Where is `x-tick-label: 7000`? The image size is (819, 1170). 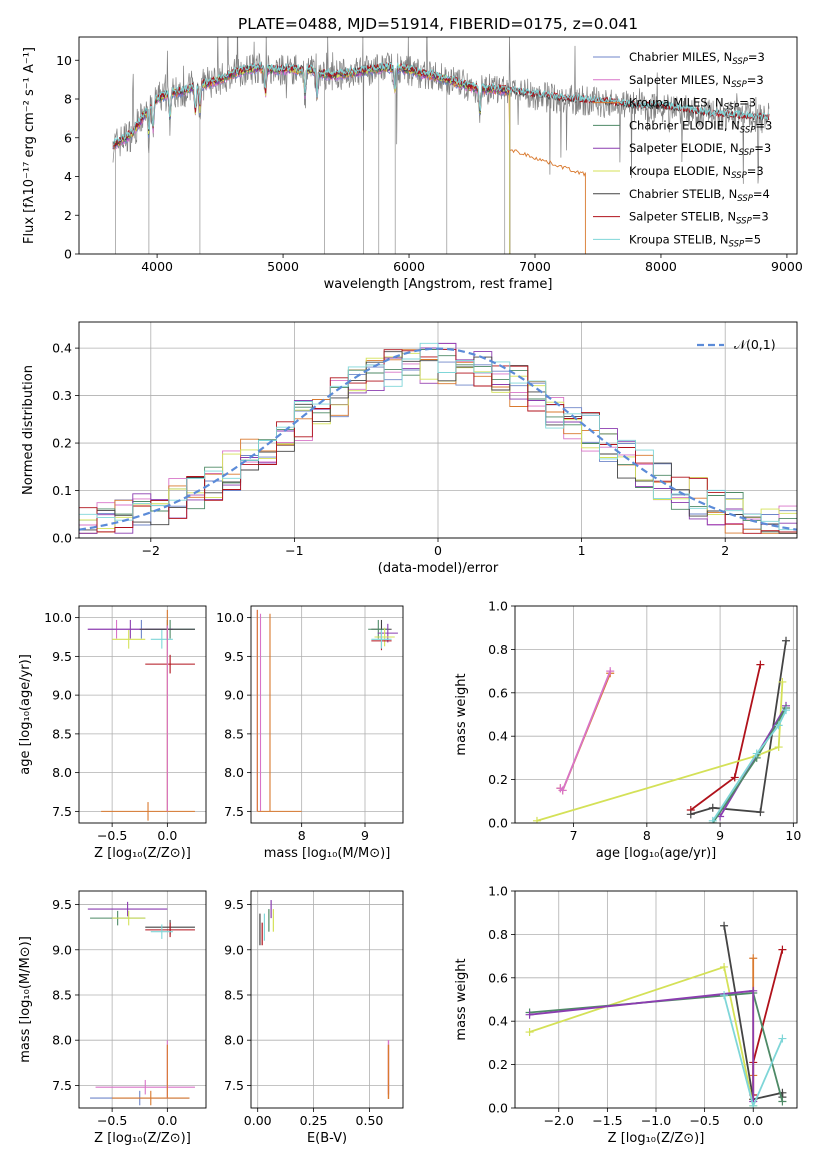
x-tick-label: 7000 is located at coordinates (535, 266).